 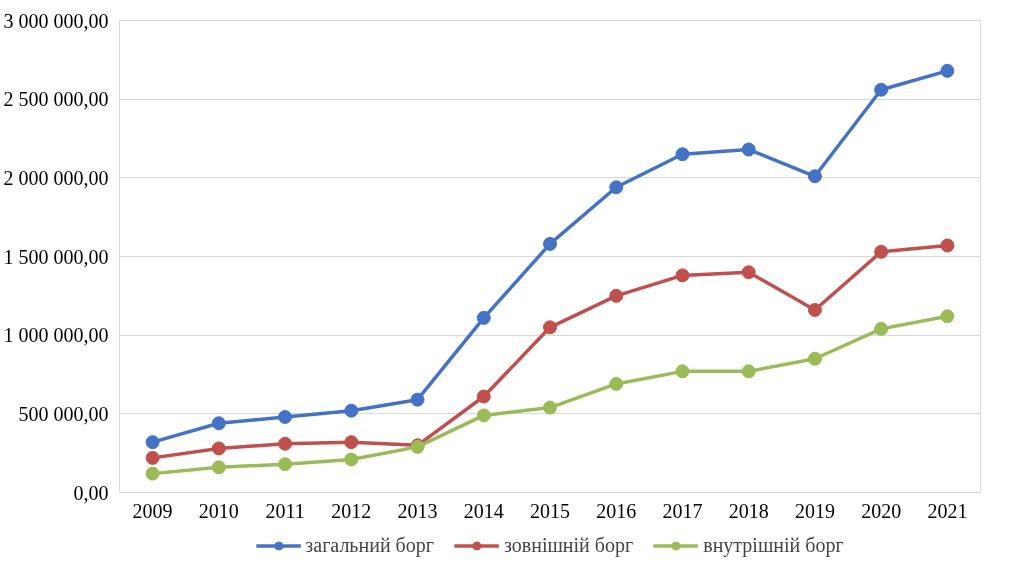 What do you see at coordinates (285, 510) in the screenshot?
I see `x-tick-label: 2011` at bounding box center [285, 510].